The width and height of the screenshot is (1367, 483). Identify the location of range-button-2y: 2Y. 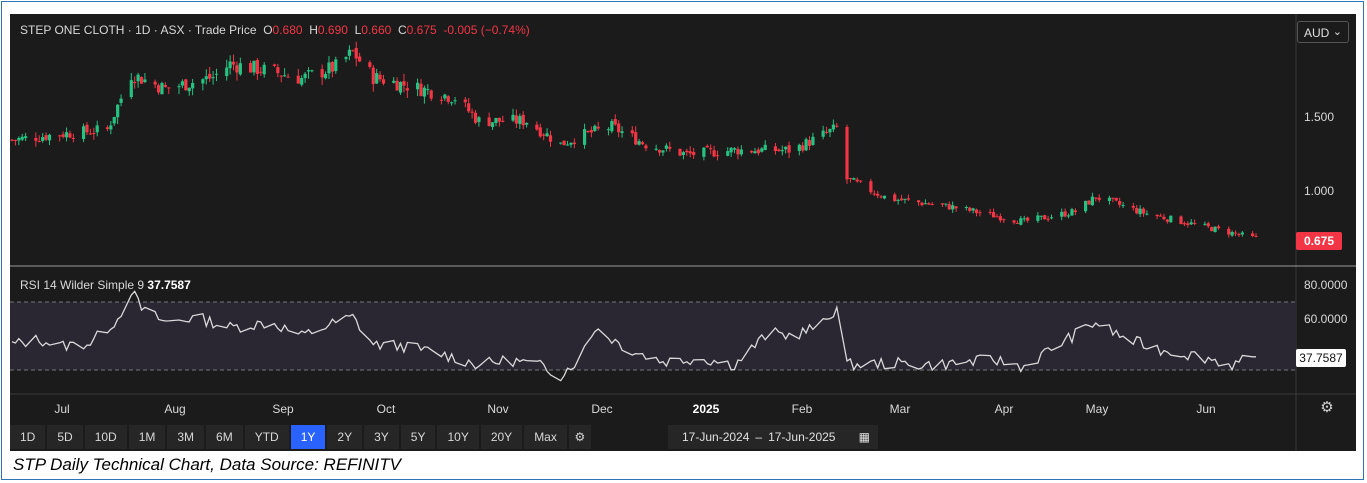
(345, 437).